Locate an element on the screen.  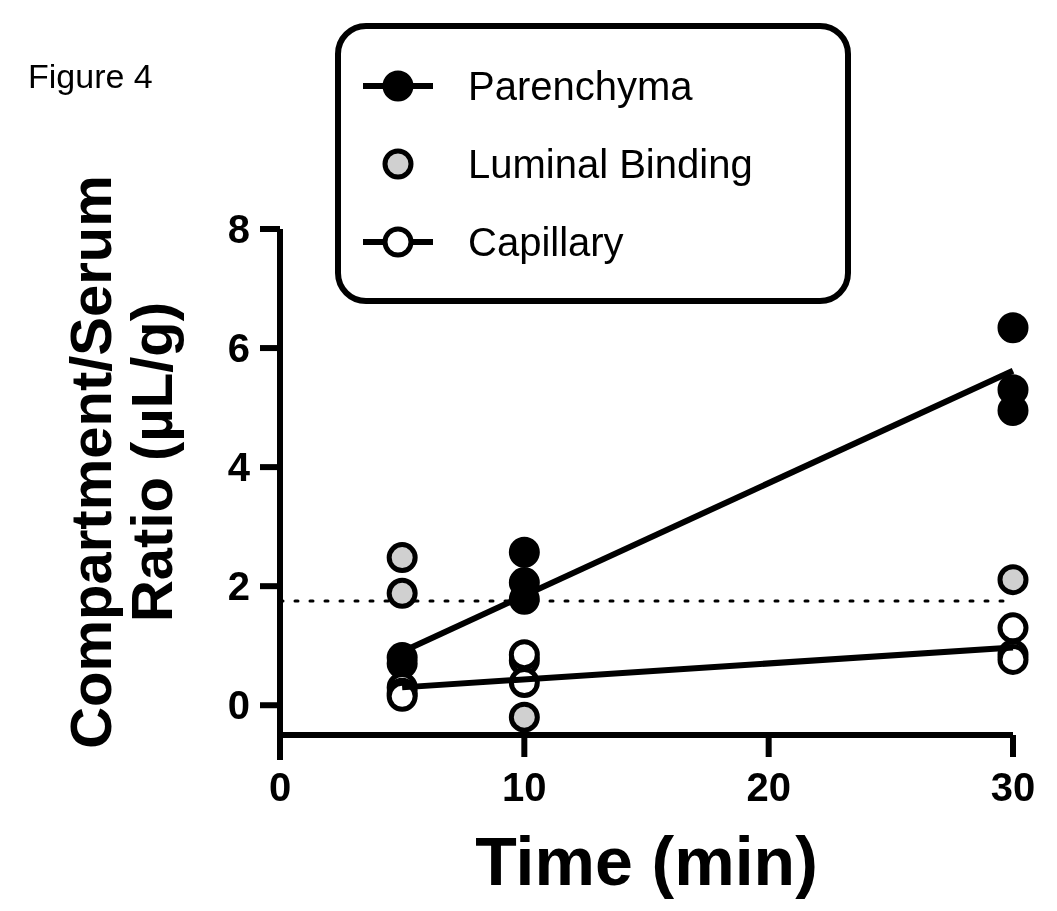
y-tick-label: 4 is located at coordinates (239, 467).